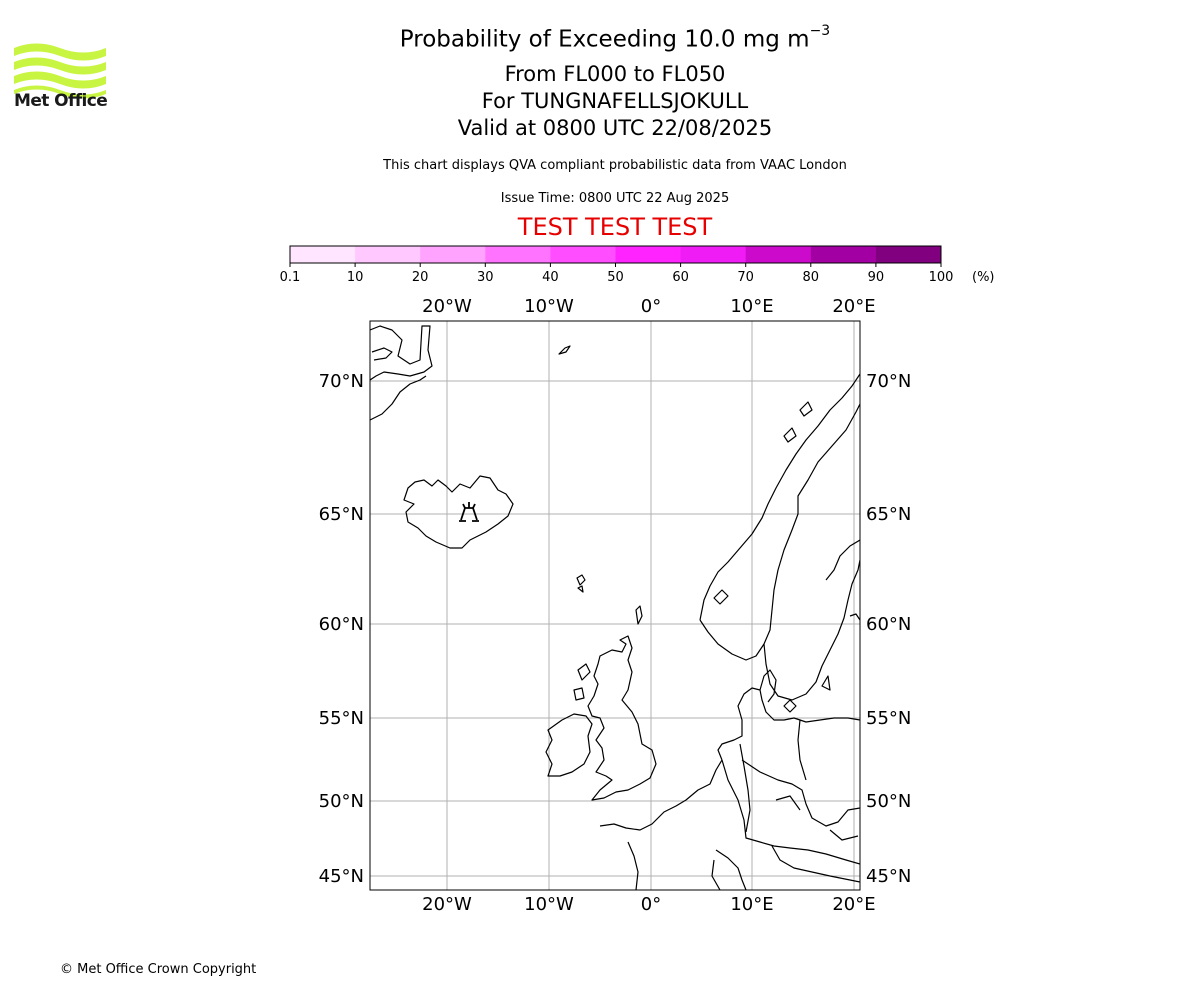 This screenshot has height=1000, width=1200. I want to click on lat-label-right: 60°N, so click(888, 624).